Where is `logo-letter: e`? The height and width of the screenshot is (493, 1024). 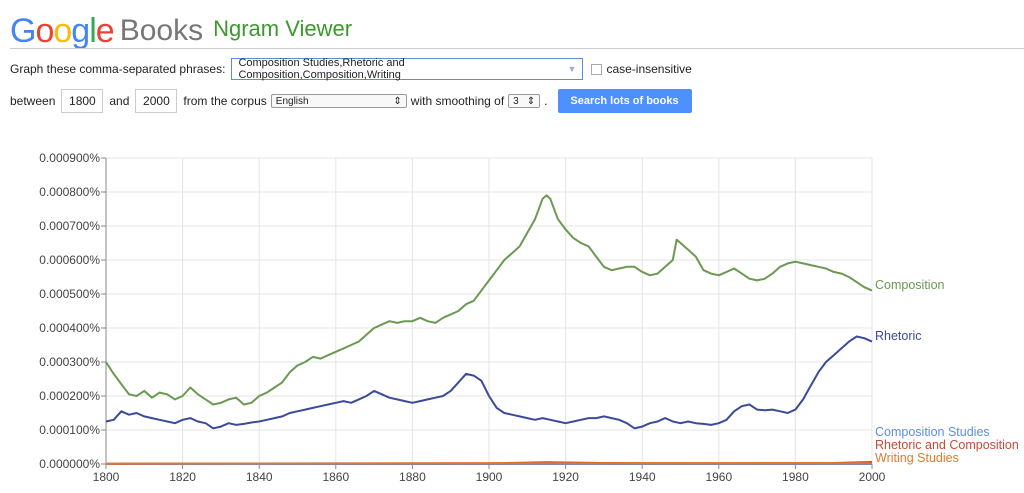 logo-letter: e is located at coordinates (105, 31).